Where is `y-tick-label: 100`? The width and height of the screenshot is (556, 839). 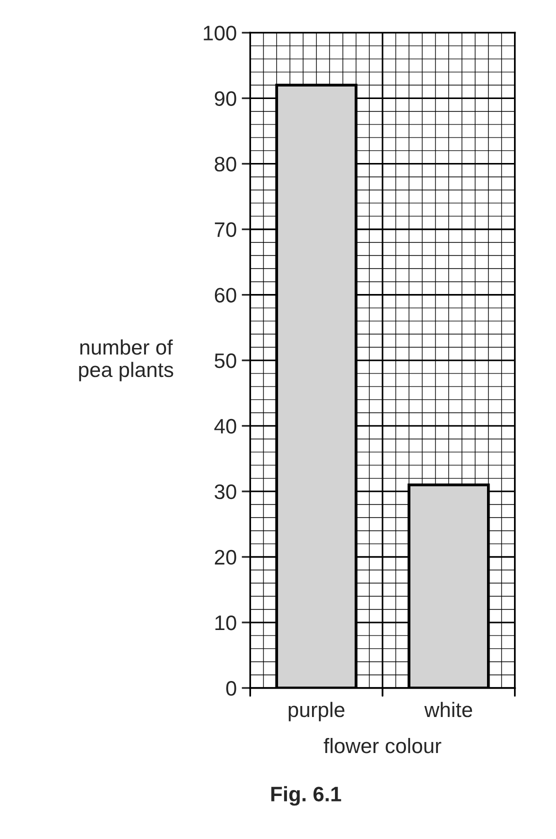 y-tick-label: 100 is located at coordinates (220, 33).